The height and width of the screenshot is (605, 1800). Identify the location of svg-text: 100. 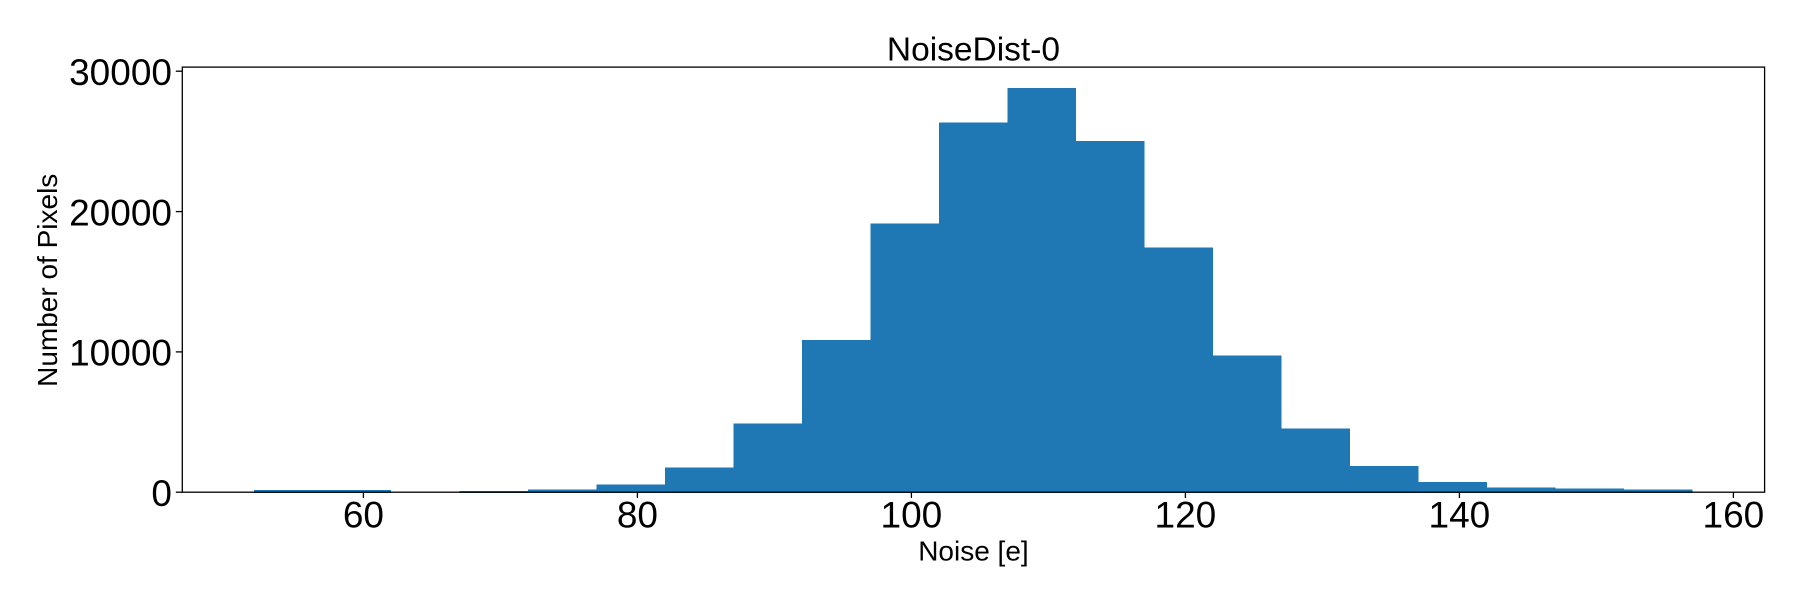
(912, 515).